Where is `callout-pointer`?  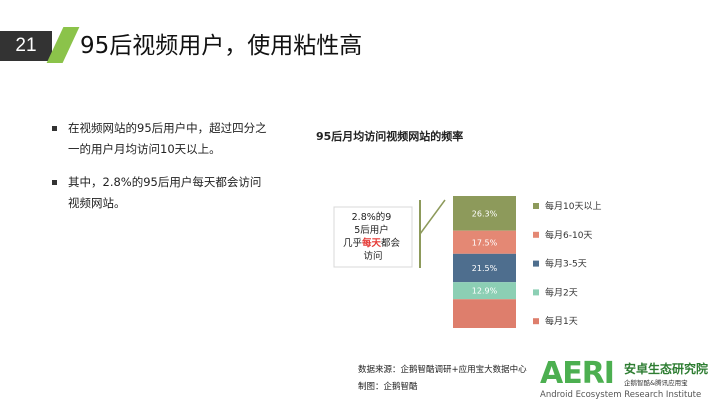
callout-pointer is located at coordinates (432, 217).